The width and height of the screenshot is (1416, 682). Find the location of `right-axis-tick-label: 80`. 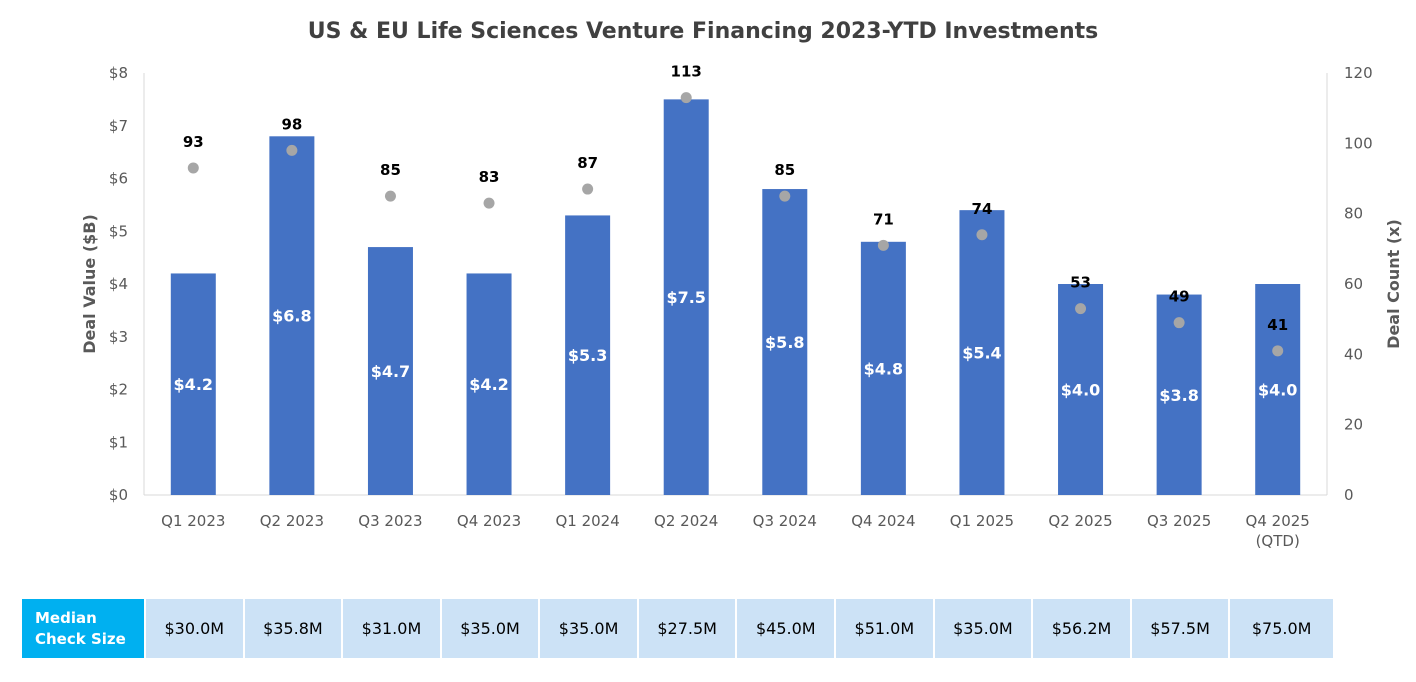

right-axis-tick-label: 80 is located at coordinates (1353, 214).